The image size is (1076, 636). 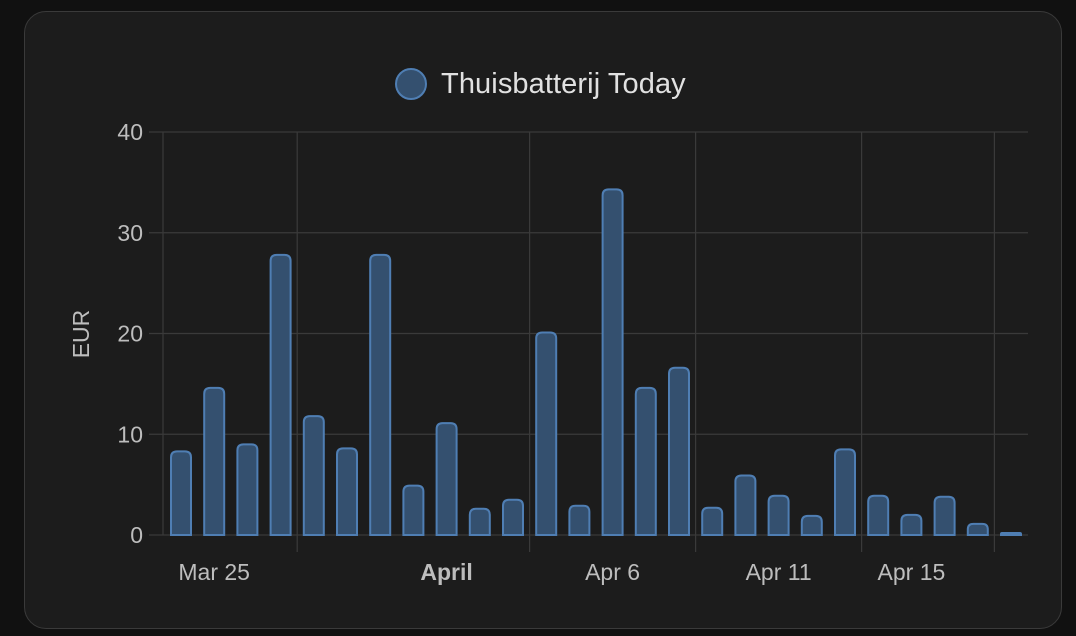 What do you see at coordinates (130, 132) in the screenshot?
I see `y-tick-label: 40` at bounding box center [130, 132].